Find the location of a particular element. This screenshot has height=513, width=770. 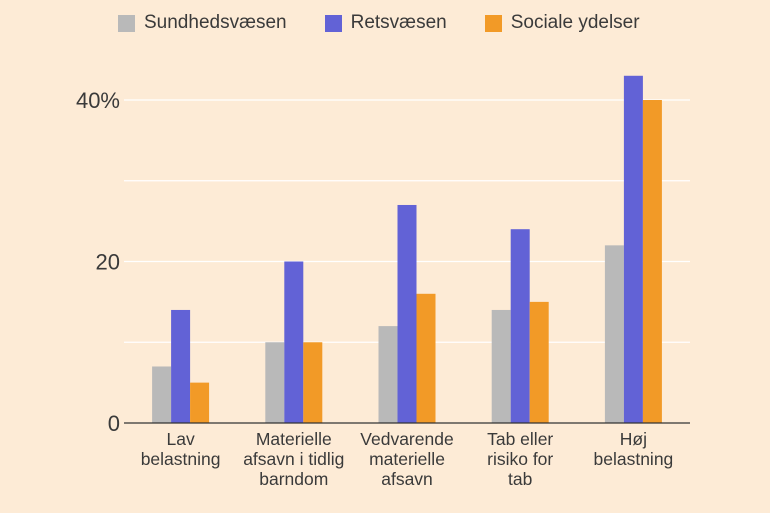

legend-item: Retsvæsen is located at coordinates (385, 23).